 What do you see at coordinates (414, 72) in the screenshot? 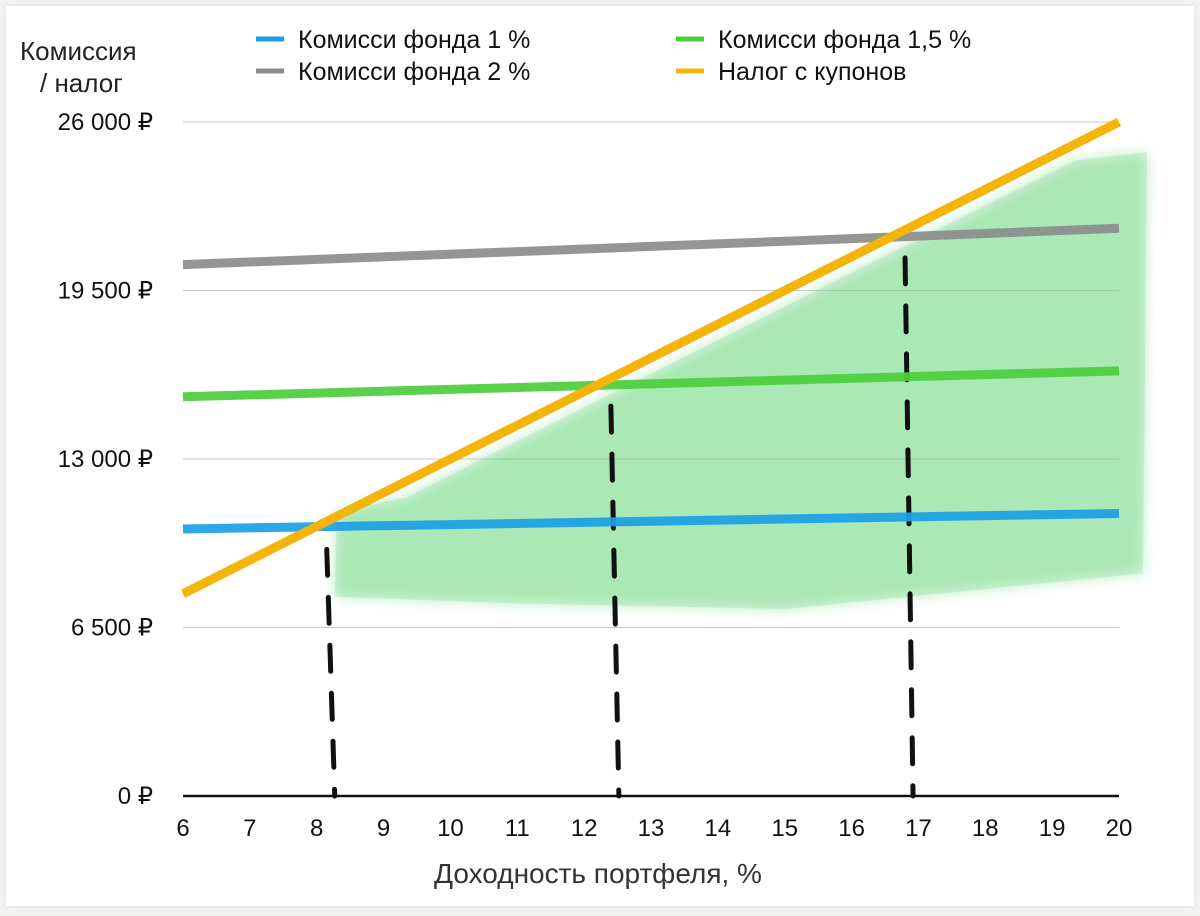
I see `legend-label-fund-2: Комисси фонда 2 %` at bounding box center [414, 72].